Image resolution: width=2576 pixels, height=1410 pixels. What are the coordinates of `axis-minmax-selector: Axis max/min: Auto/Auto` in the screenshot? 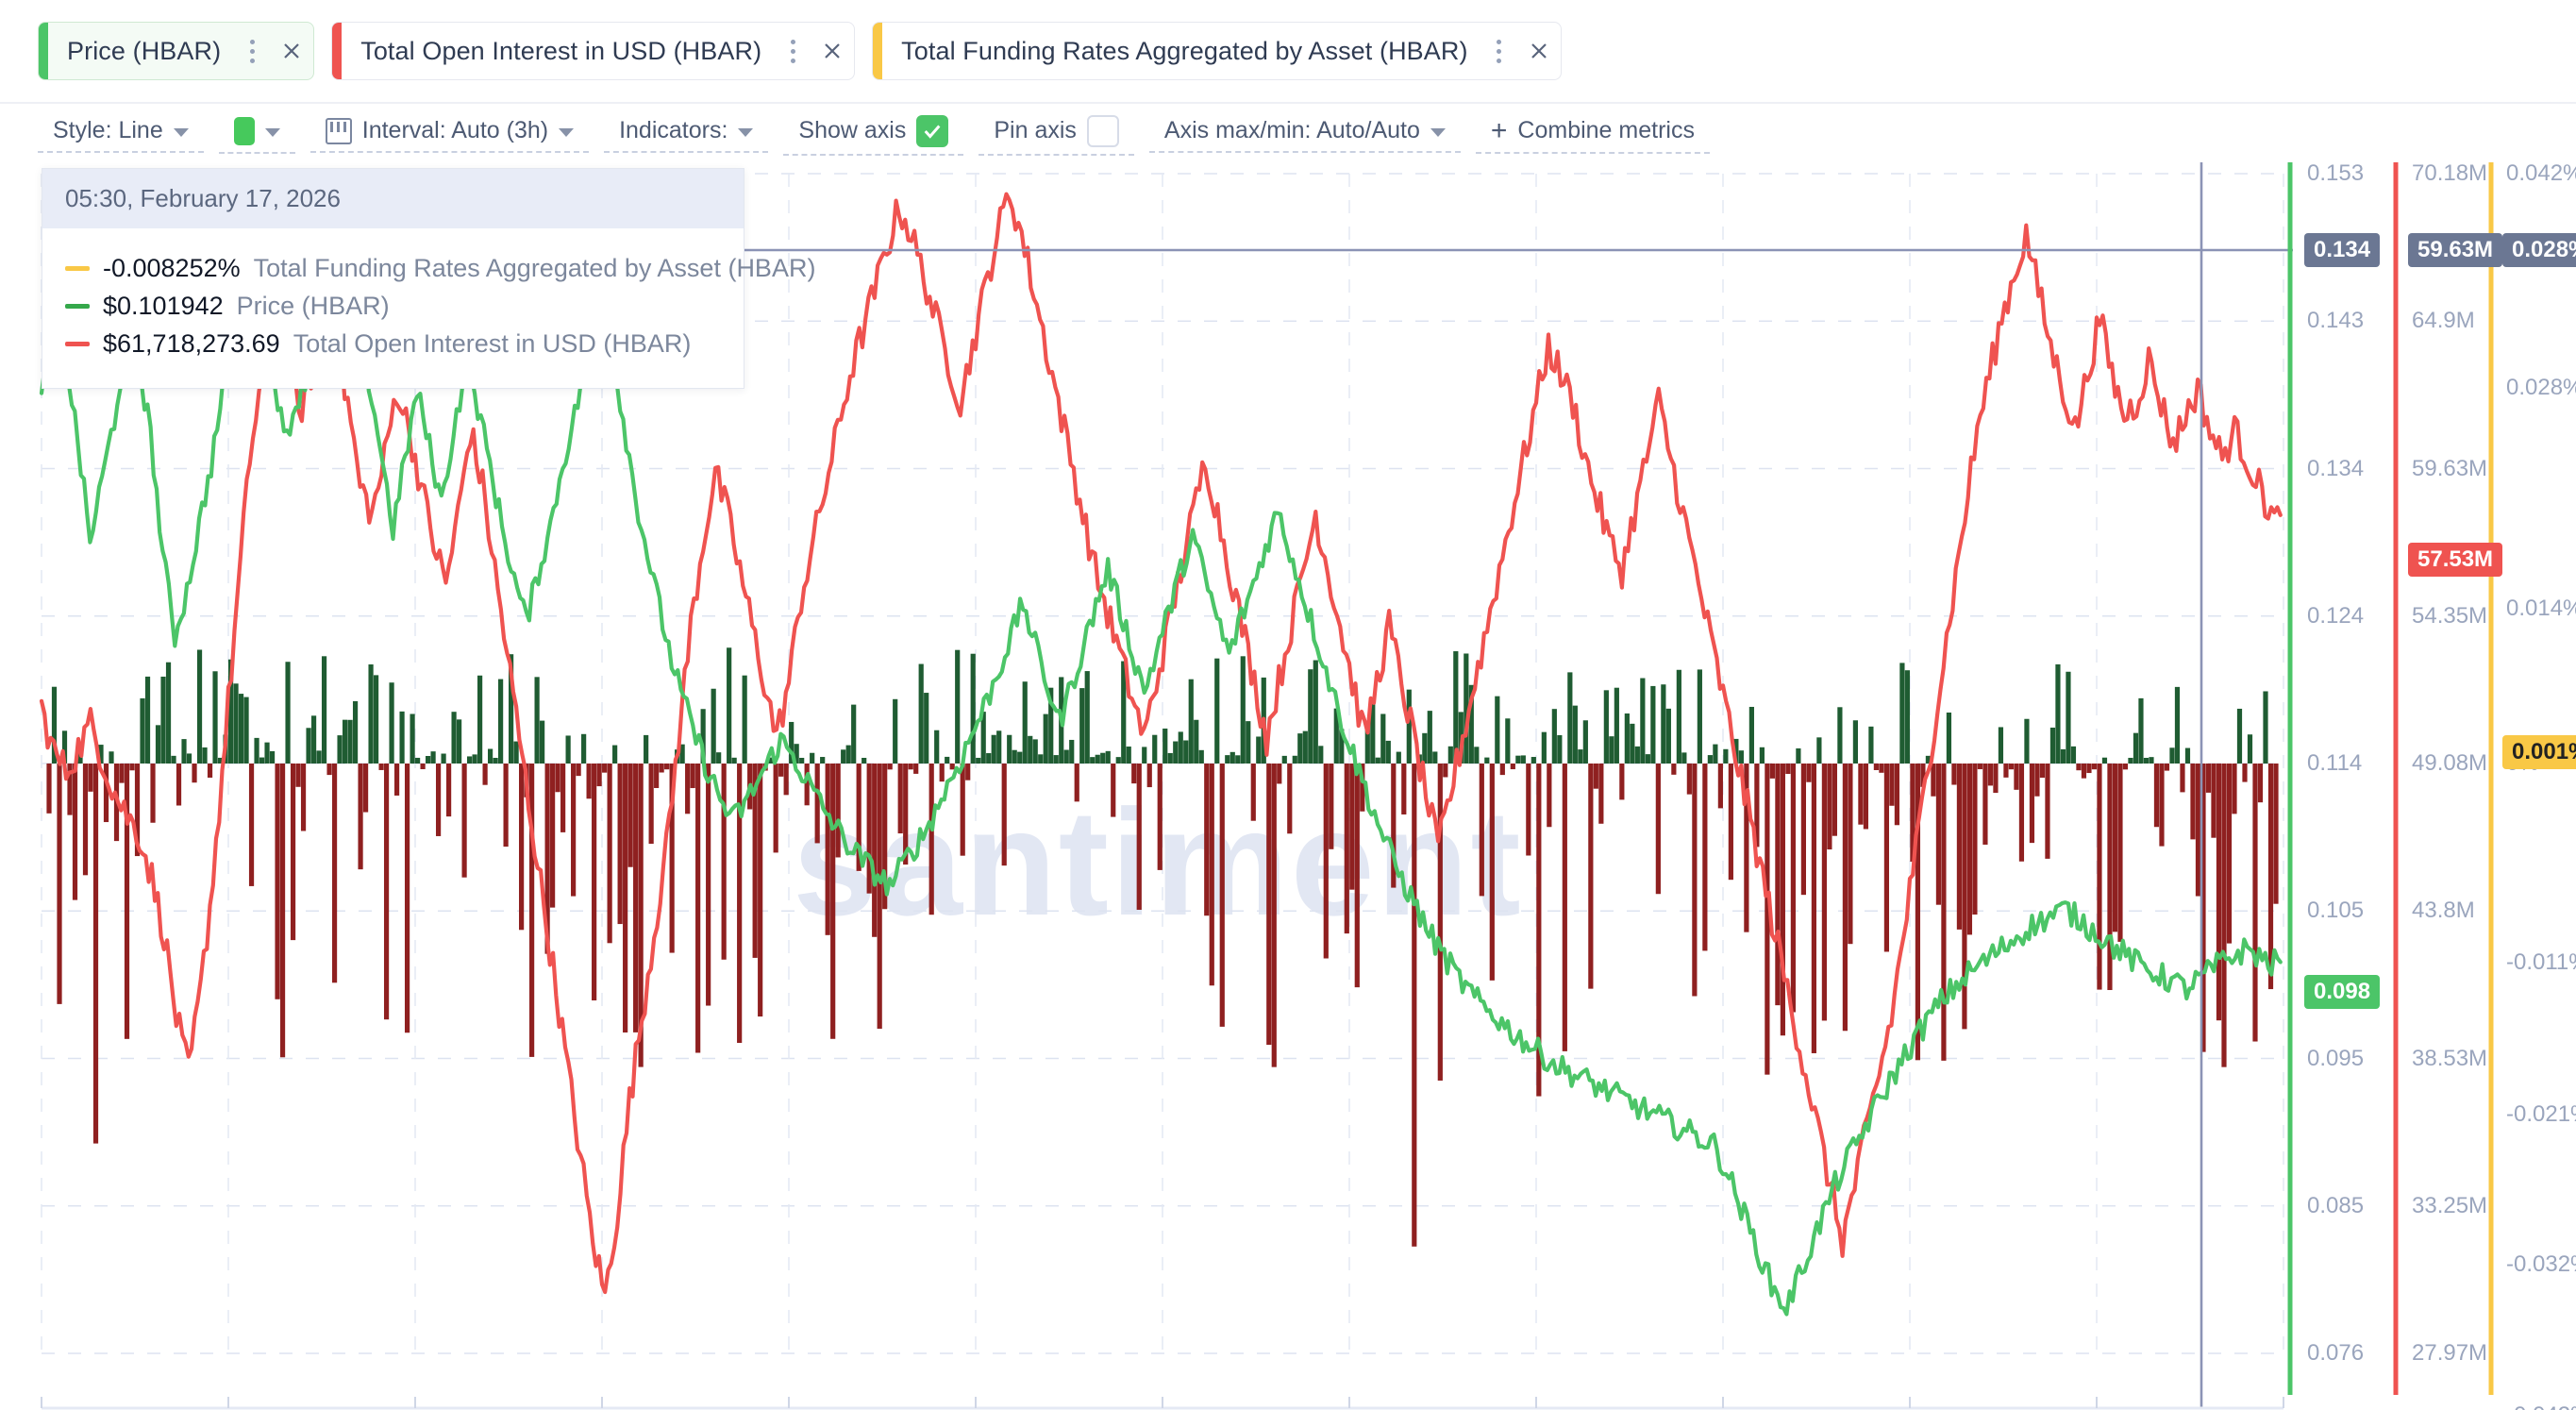 It's located at (1304, 133).